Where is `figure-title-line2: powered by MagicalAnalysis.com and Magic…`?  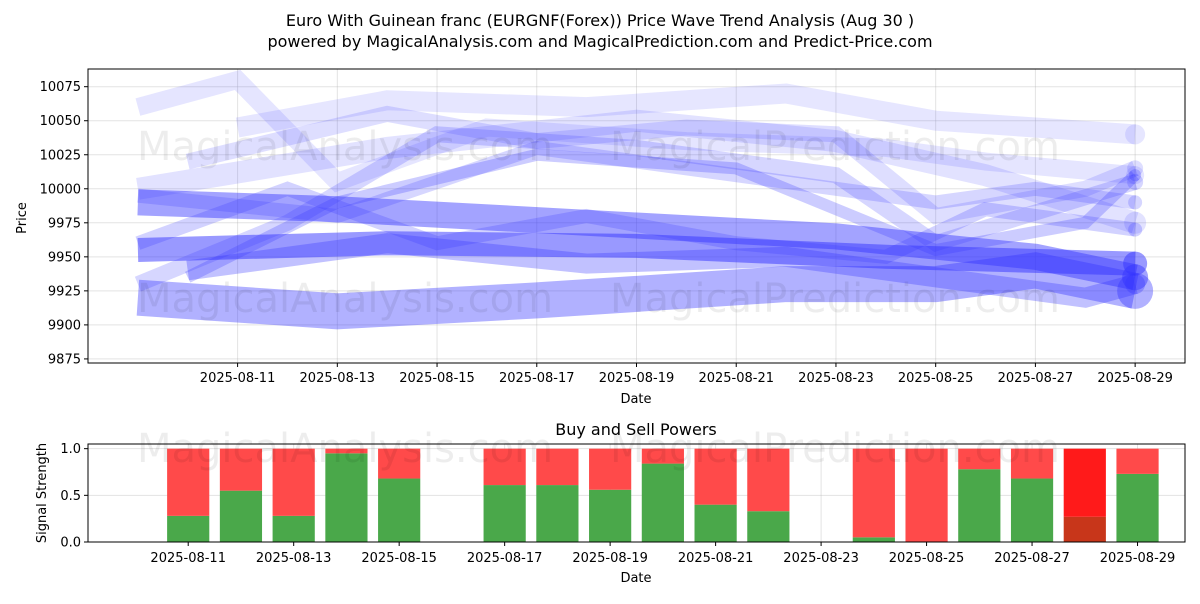
figure-title-line2: powered by MagicalAnalysis.com and Magic… is located at coordinates (599, 41).